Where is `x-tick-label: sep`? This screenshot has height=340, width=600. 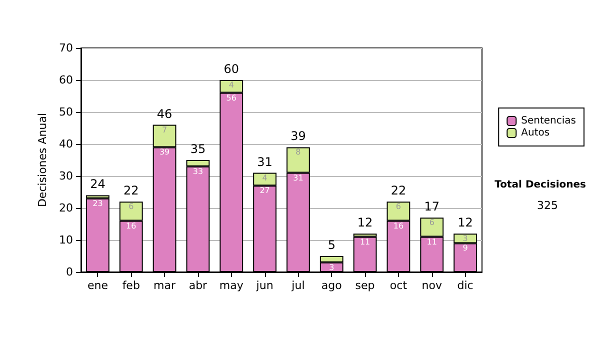 x-tick-label: sep is located at coordinates (365, 285).